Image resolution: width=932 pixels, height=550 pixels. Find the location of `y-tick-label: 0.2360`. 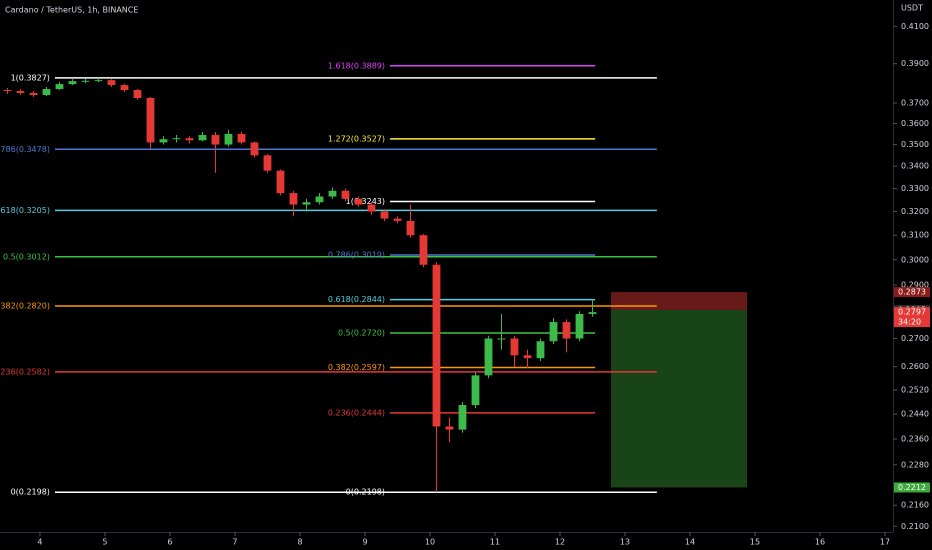

y-tick-label: 0.2360 is located at coordinates (915, 439).